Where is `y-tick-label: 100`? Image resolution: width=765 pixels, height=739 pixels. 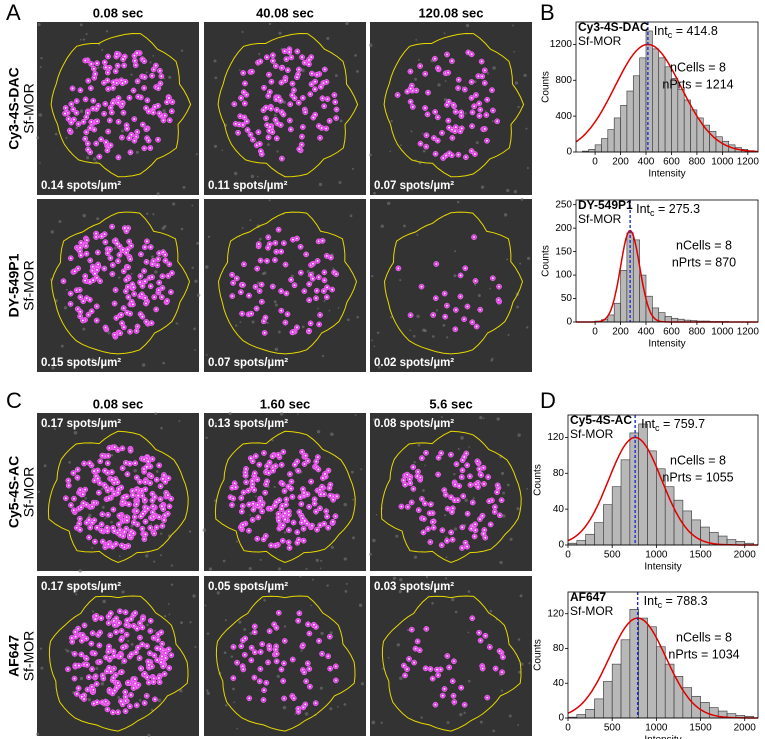 y-tick-label: 100 is located at coordinates (563, 275).